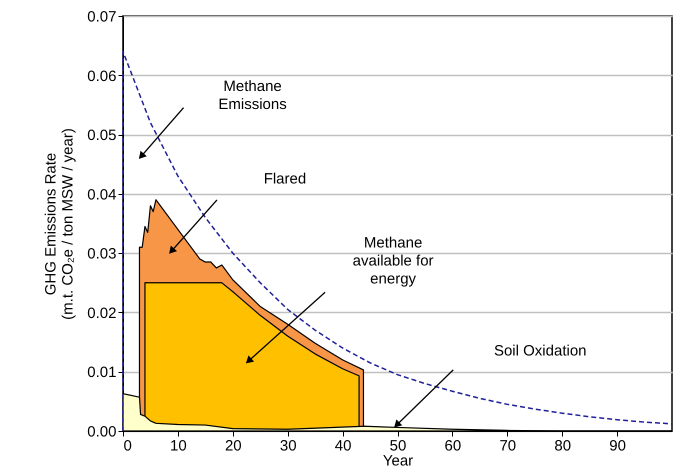  What do you see at coordinates (507, 446) in the screenshot?
I see `x-tick-label: 70` at bounding box center [507, 446].